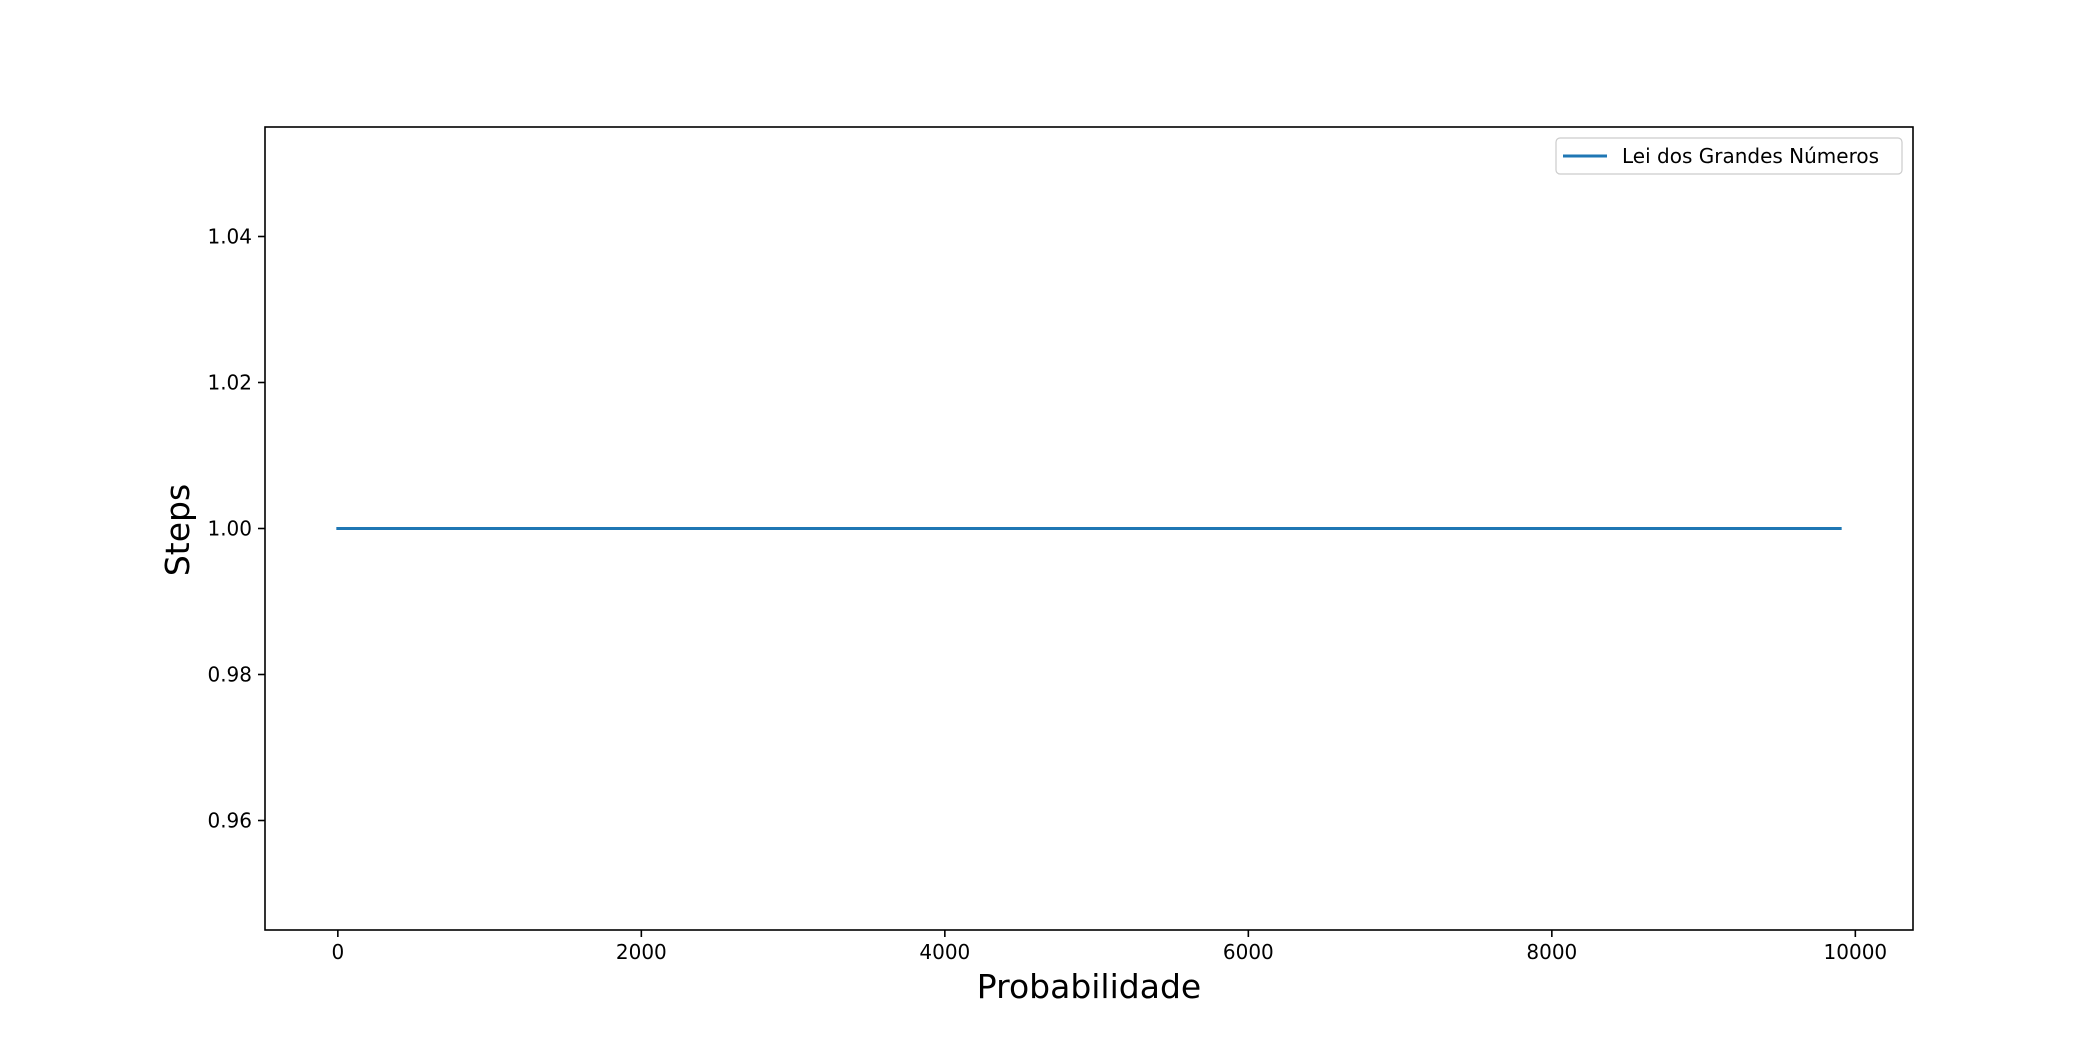 The height and width of the screenshot is (1054, 2100). What do you see at coordinates (337, 952) in the screenshot?
I see `x-tick-label: 0` at bounding box center [337, 952].